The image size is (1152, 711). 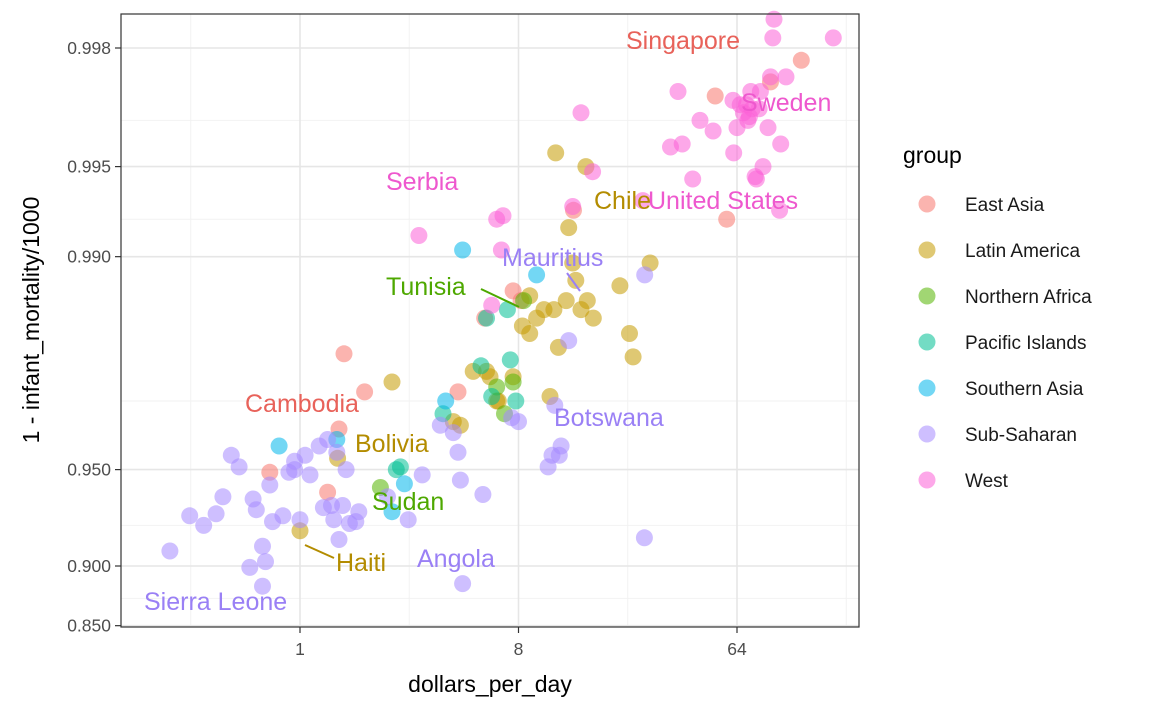 I want to click on legend-title: group, so click(x=932, y=155).